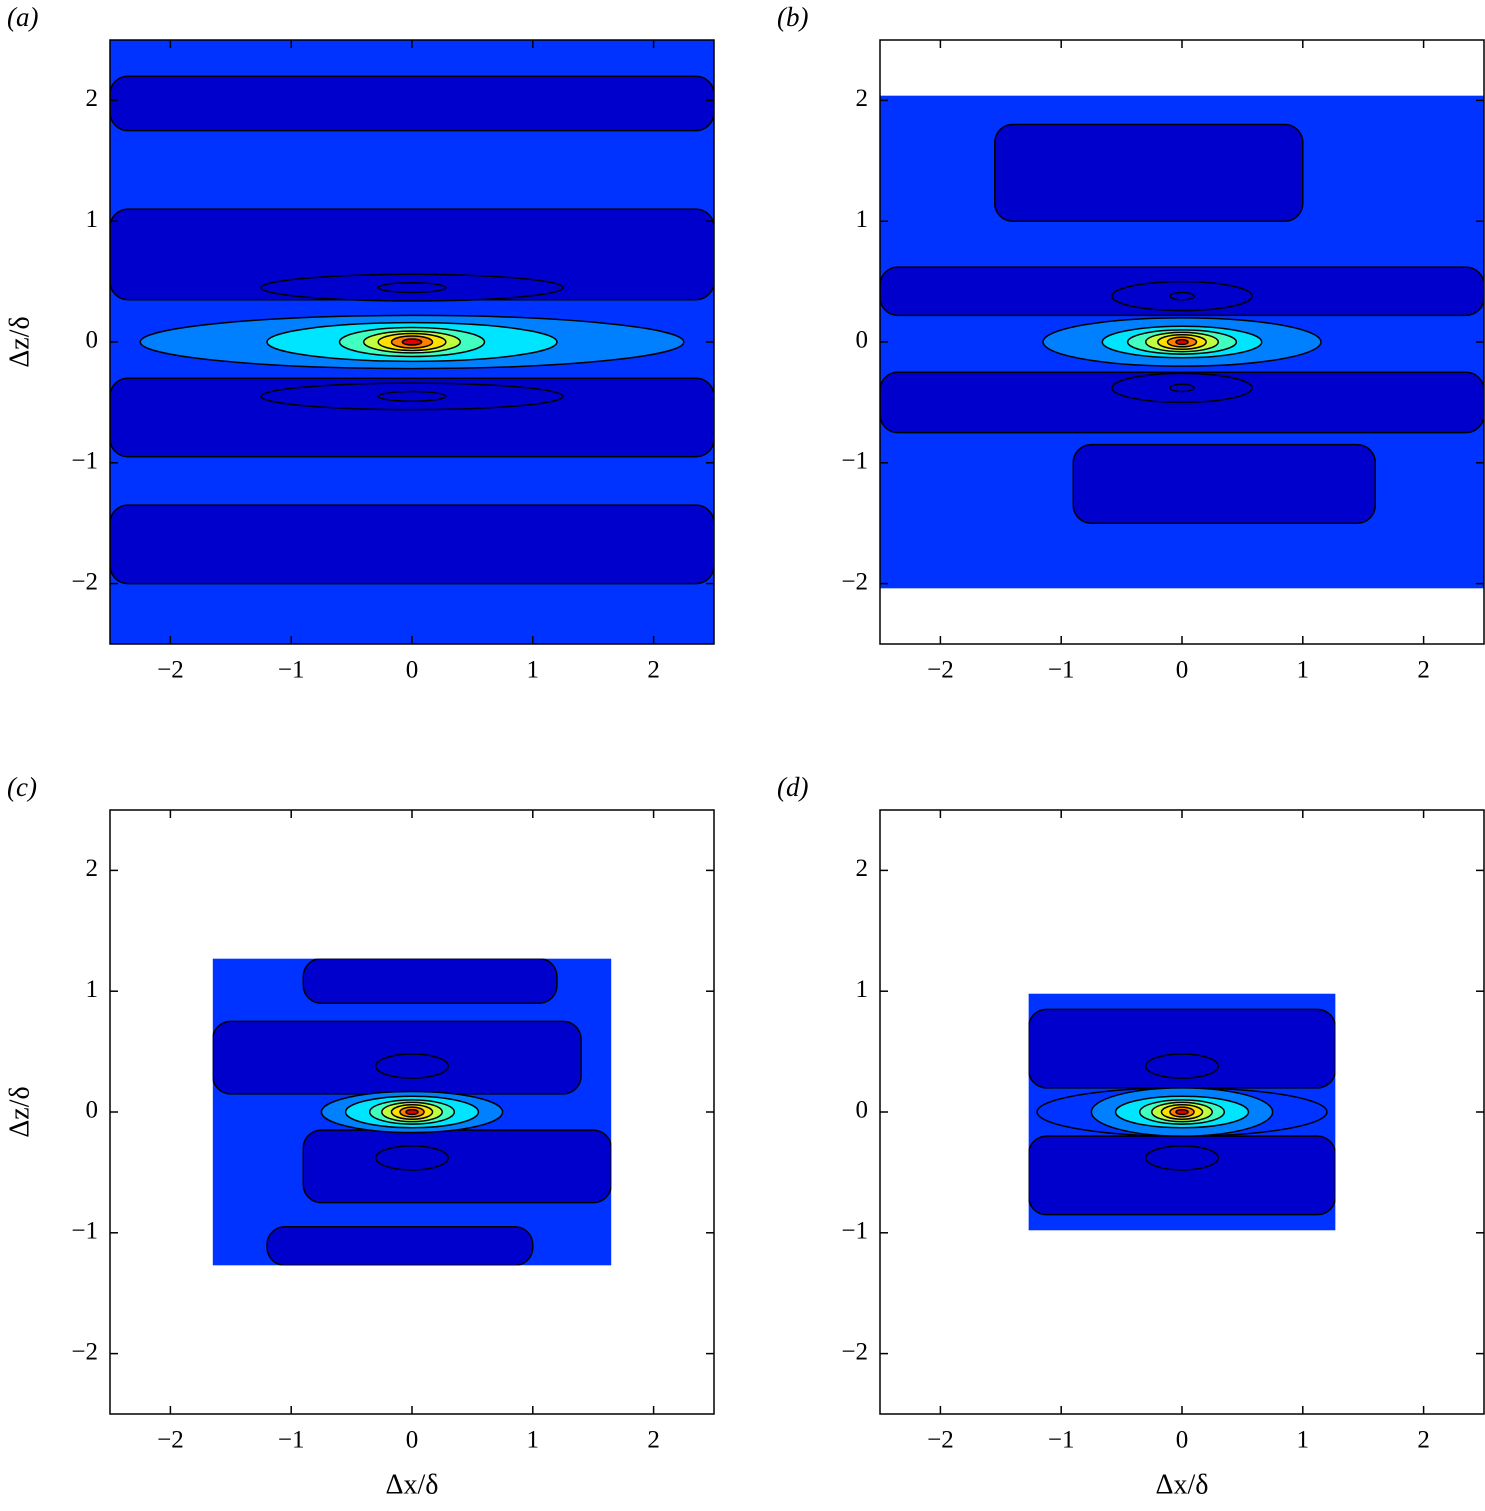 The height and width of the screenshot is (1511, 1485). What do you see at coordinates (792, 17) in the screenshot?
I see `panel-label: (b)` at bounding box center [792, 17].